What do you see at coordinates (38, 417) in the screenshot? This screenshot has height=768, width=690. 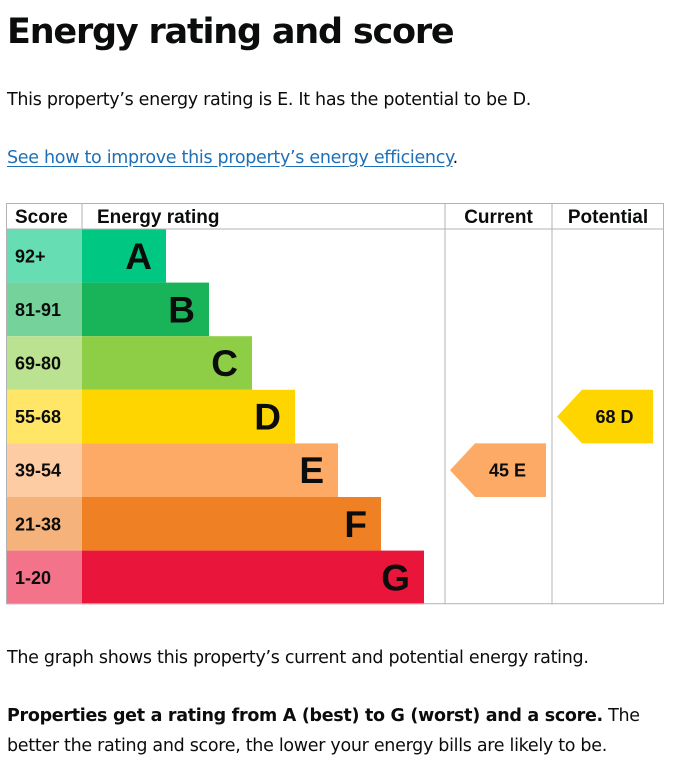 I see `score-range-label: 55-68` at bounding box center [38, 417].